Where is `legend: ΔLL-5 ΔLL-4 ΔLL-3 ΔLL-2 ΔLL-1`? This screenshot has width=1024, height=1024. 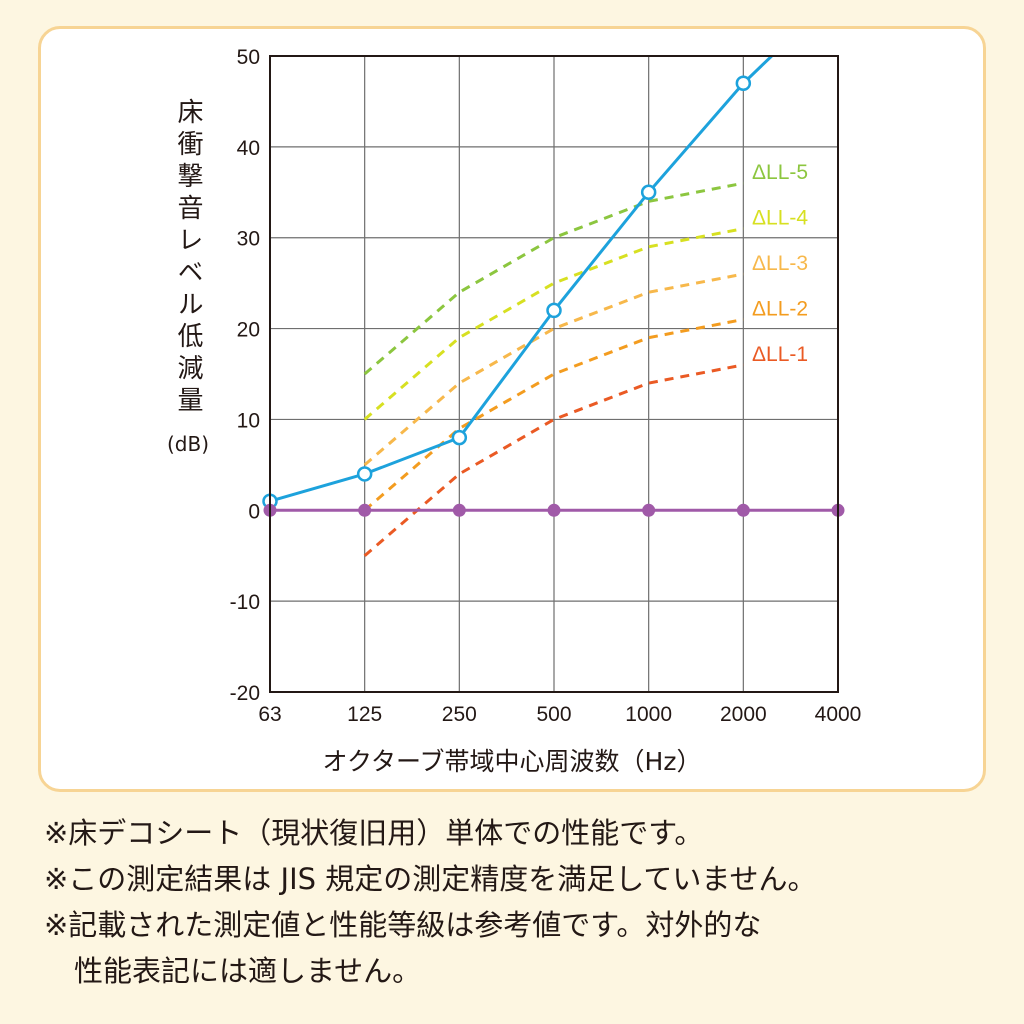 legend: ΔLL-5 ΔLL-4 ΔLL-3 ΔLL-2 ΔLL-1 is located at coordinates (780, 263).